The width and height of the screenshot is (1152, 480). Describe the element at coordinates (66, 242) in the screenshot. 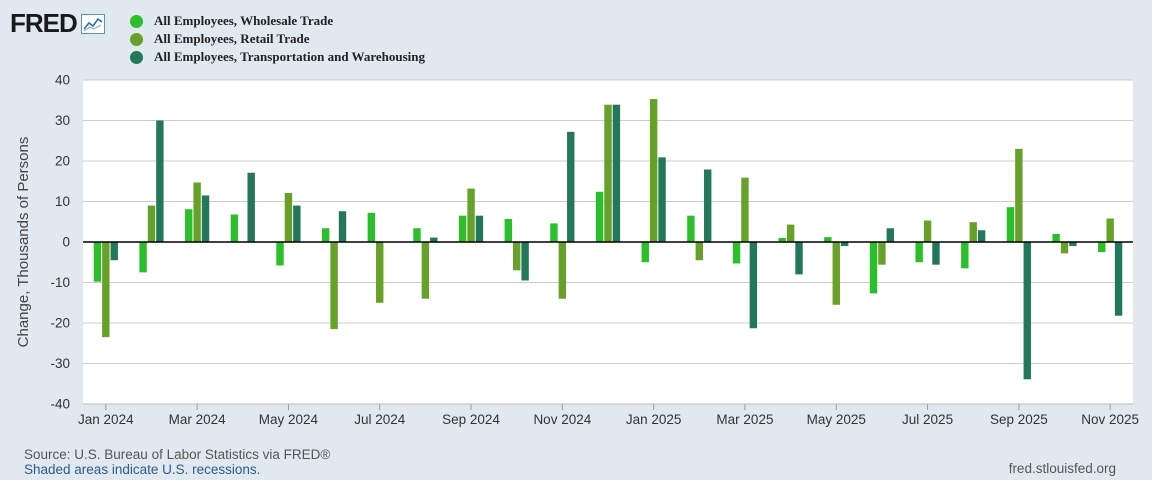

I see `y-tick-label: 0` at that location.